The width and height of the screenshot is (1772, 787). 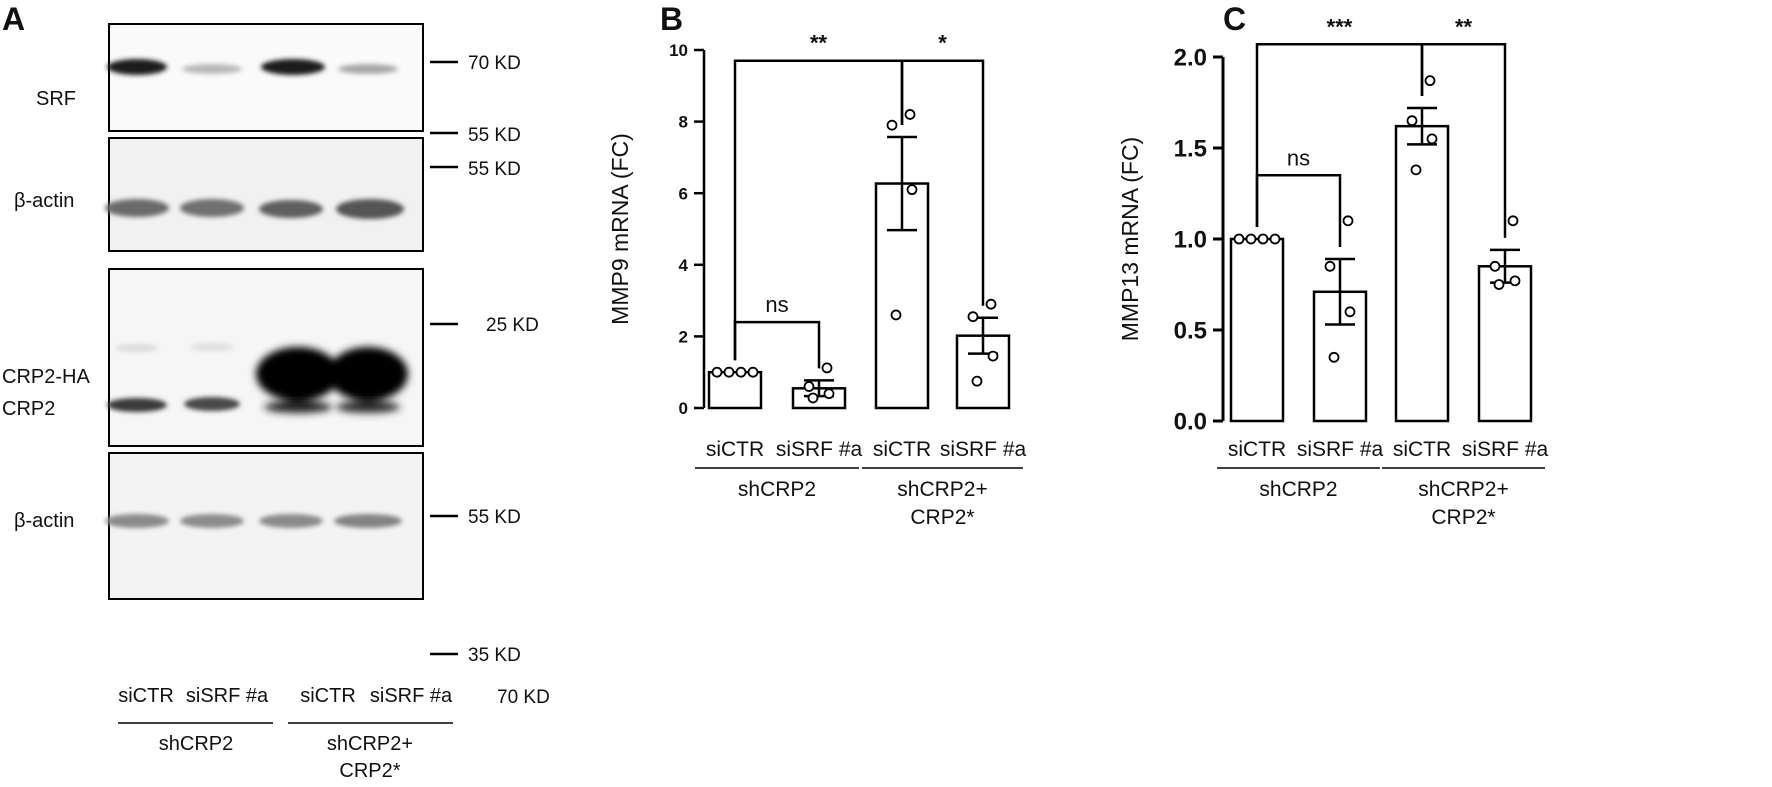 What do you see at coordinates (1234, 19) in the screenshot?
I see `panel-c-letter: C` at bounding box center [1234, 19].